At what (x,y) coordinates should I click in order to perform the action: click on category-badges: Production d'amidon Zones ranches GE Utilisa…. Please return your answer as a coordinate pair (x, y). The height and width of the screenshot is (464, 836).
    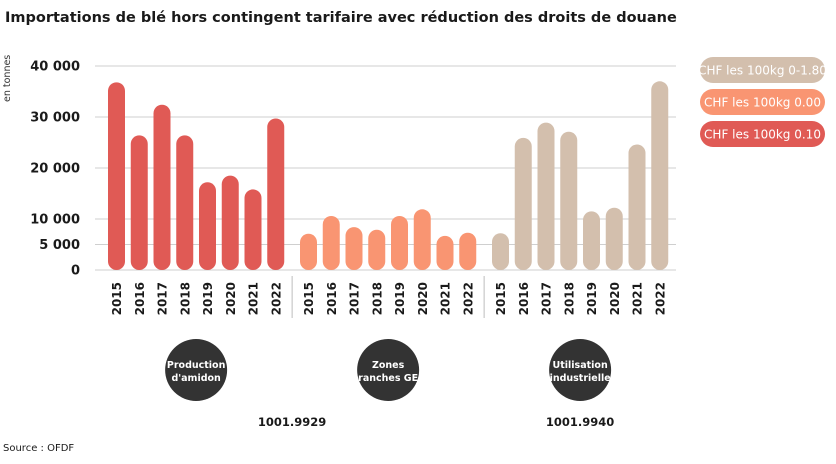
    Looking at the image, I should click on (388, 370).